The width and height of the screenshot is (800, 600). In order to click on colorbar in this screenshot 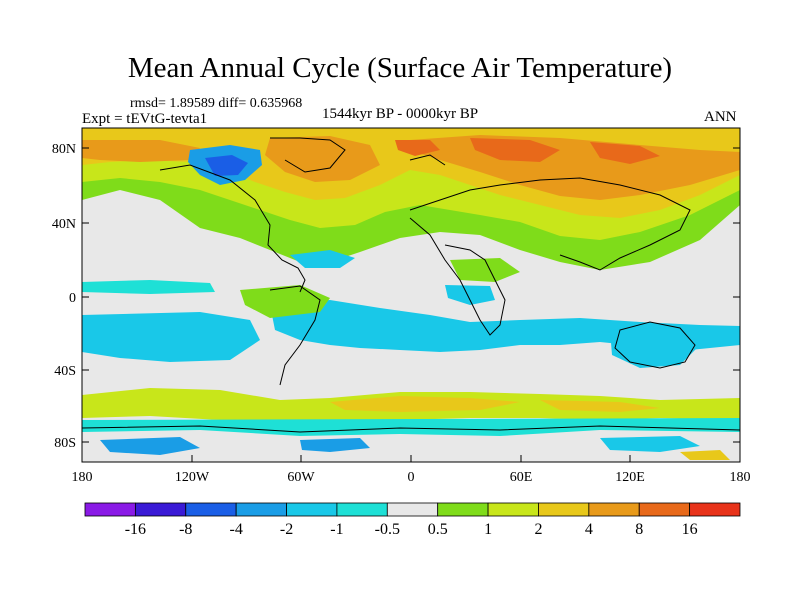, I will do `click(412, 509)`.